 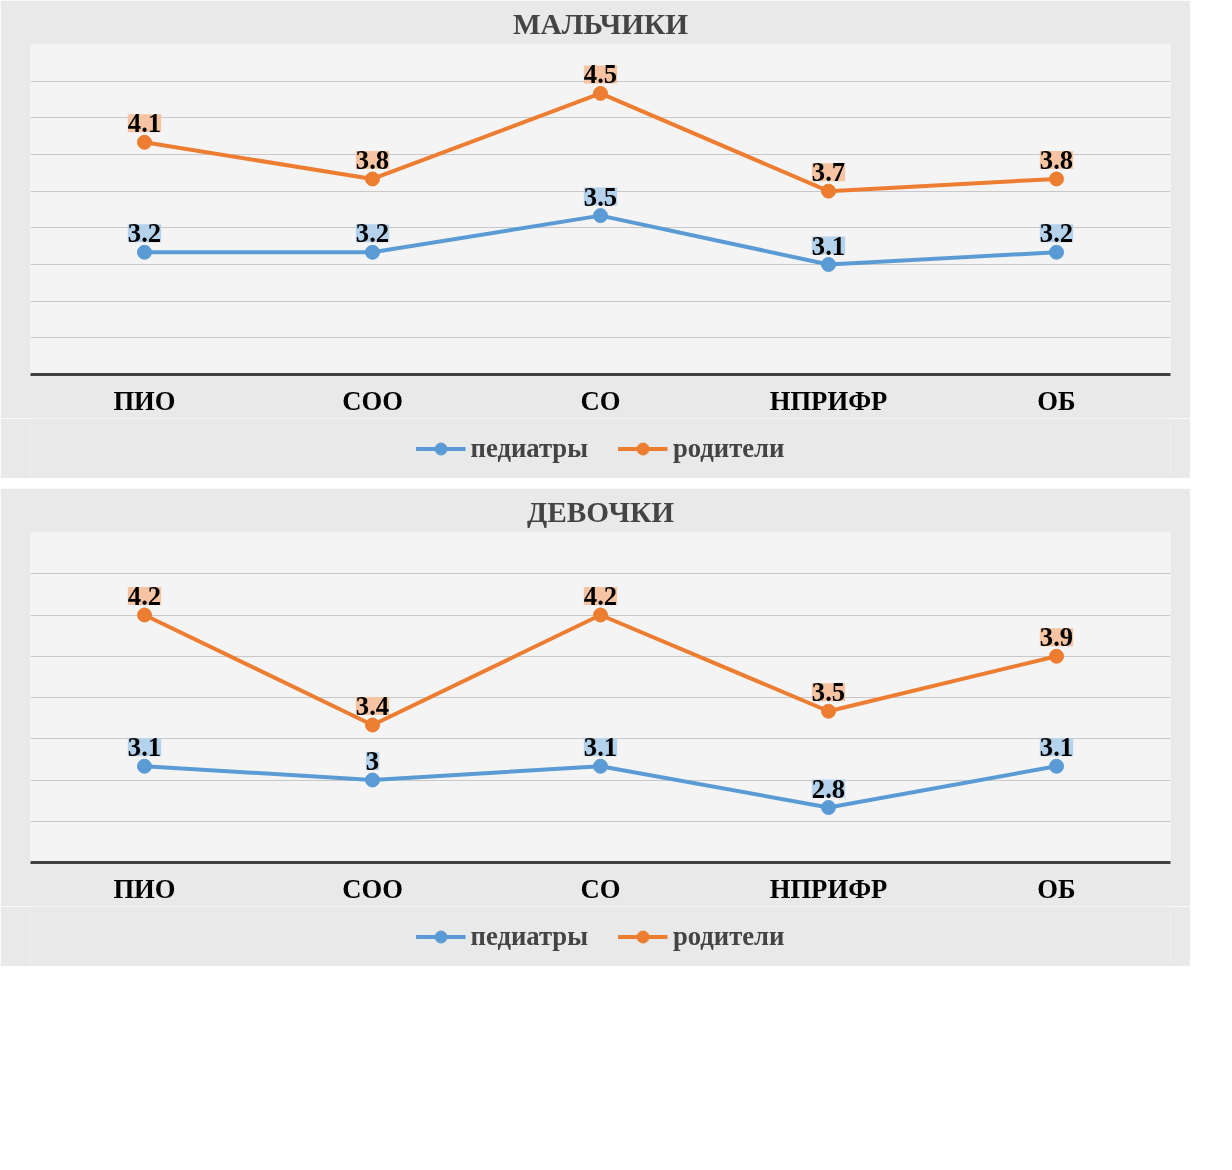 What do you see at coordinates (601, 511) in the screenshot?
I see `chart-title: ДЕВОЧКИ` at bounding box center [601, 511].